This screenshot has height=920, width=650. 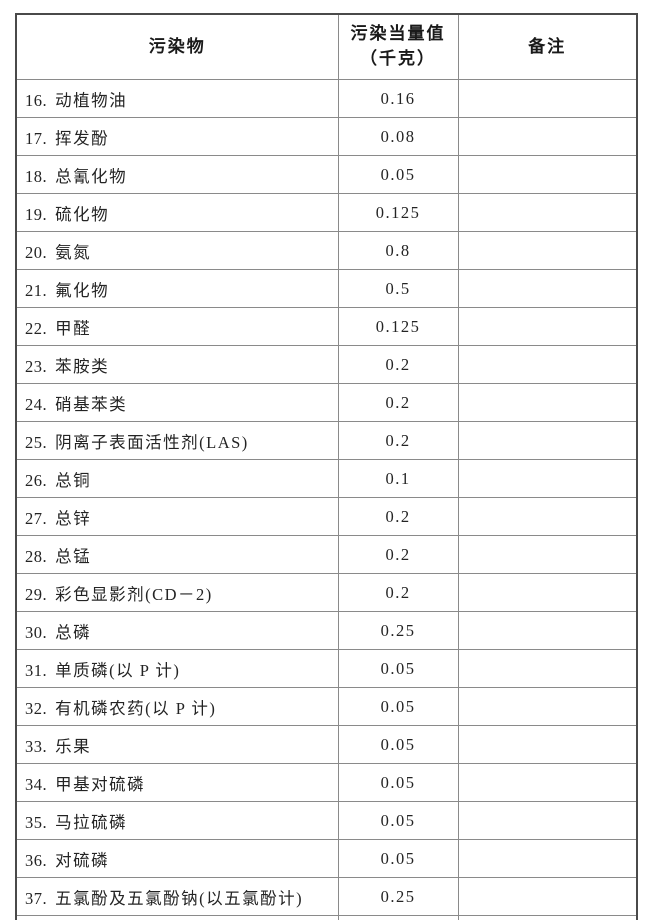 What do you see at coordinates (36, 670) in the screenshot?
I see `row-number: 31.` at bounding box center [36, 670].